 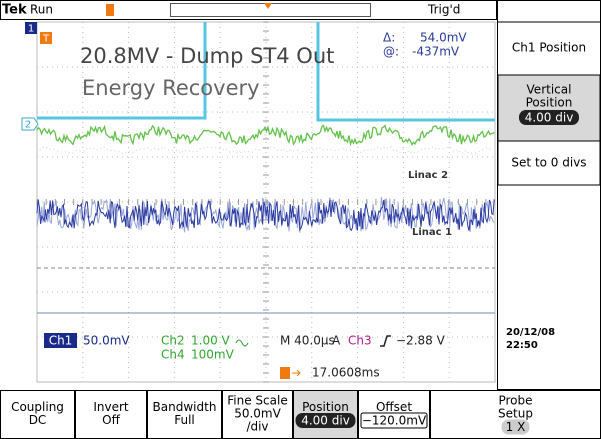 I want to click on menu-button-label: Setup, so click(x=515, y=414).